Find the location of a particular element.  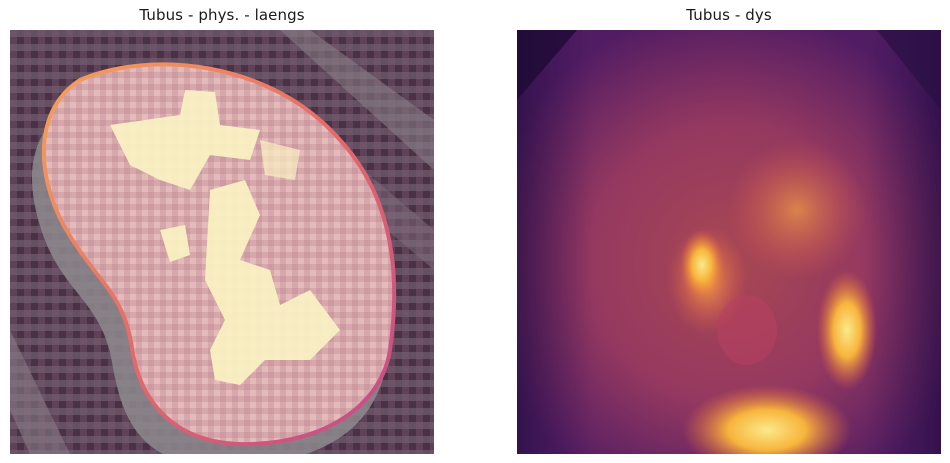

panel-title: Tubus - phys. - laengs is located at coordinates (222, 15).